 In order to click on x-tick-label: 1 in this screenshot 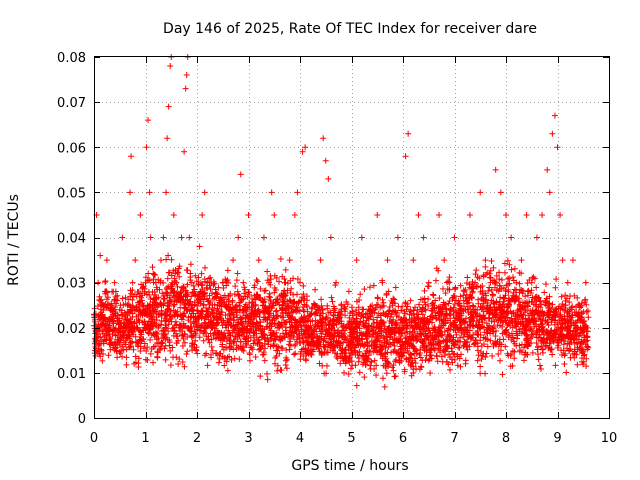, I will do `click(145, 438)`.